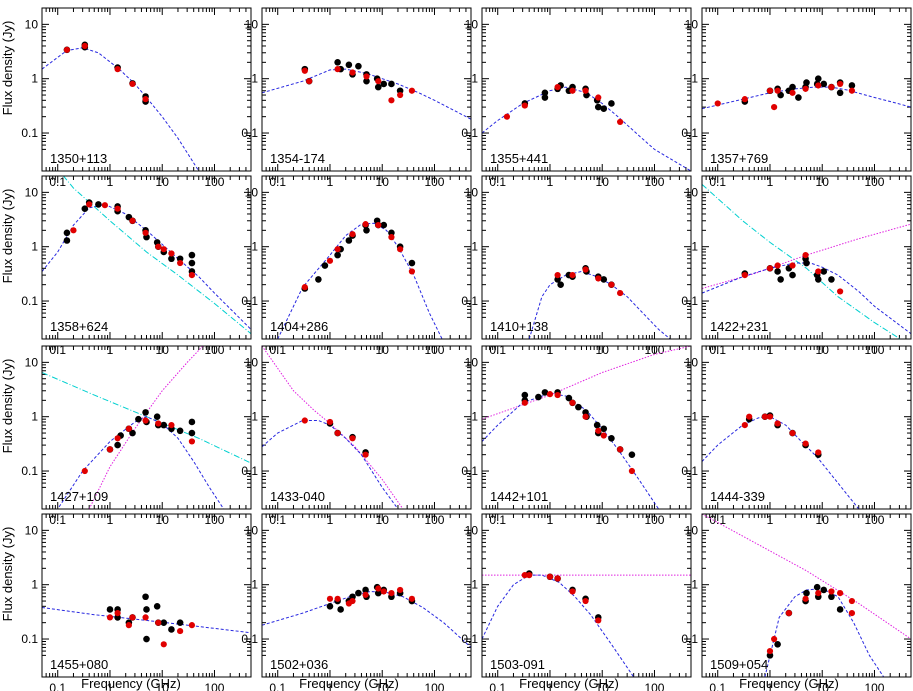 Image resolution: width=913 pixels, height=691 pixels. Describe the element at coordinates (519, 326) in the screenshot. I see `source-name: 1410+138` at that location.